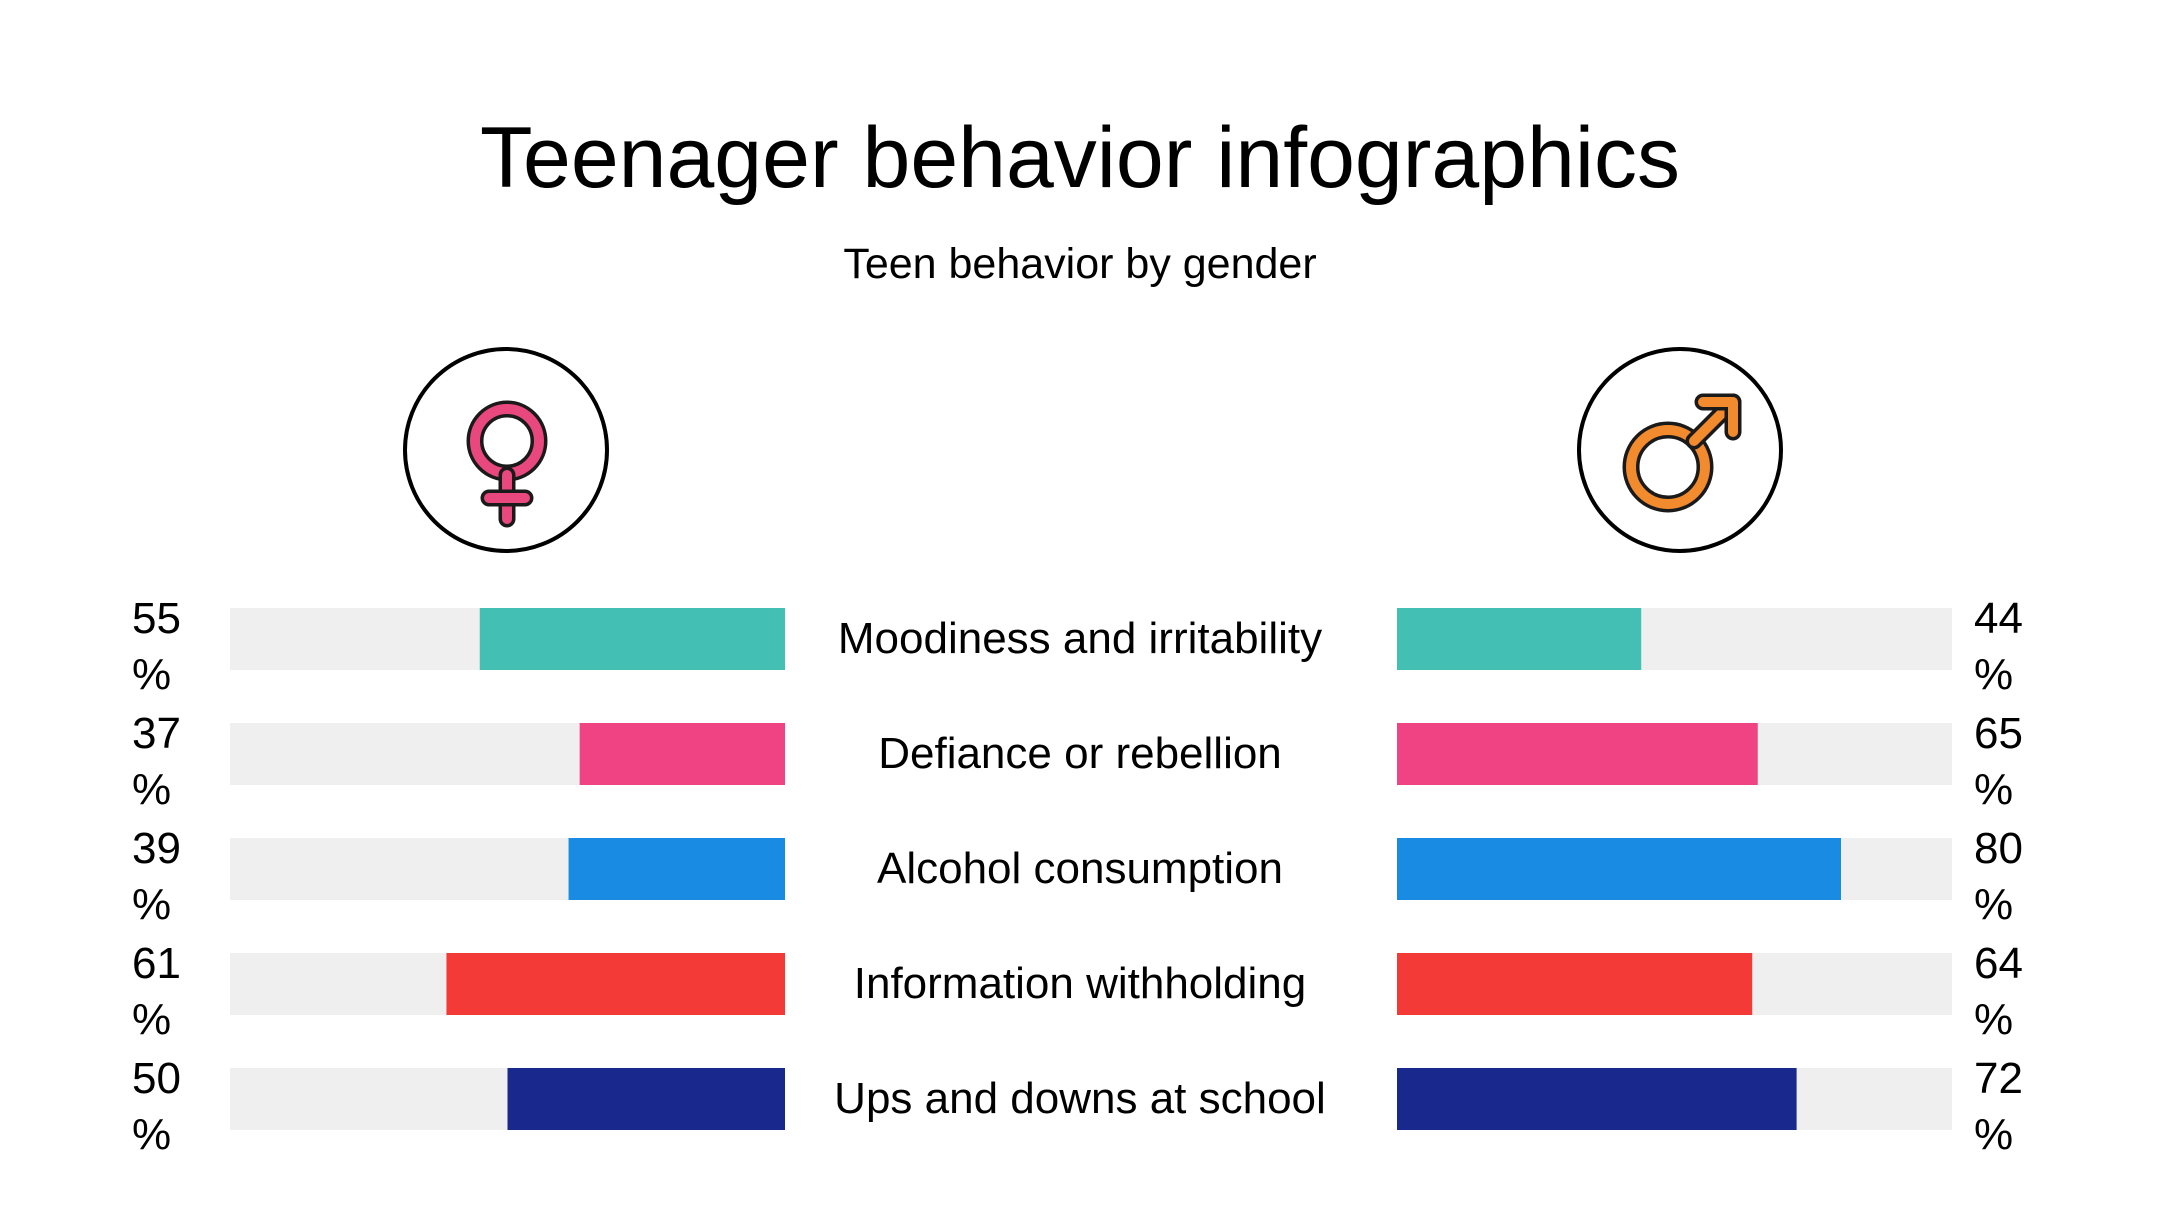 Image resolution: width=2160 pixels, height=1215 pixels. Describe the element at coordinates (2019, 762) in the screenshot. I see `male-percent-label: 65%` at that location.